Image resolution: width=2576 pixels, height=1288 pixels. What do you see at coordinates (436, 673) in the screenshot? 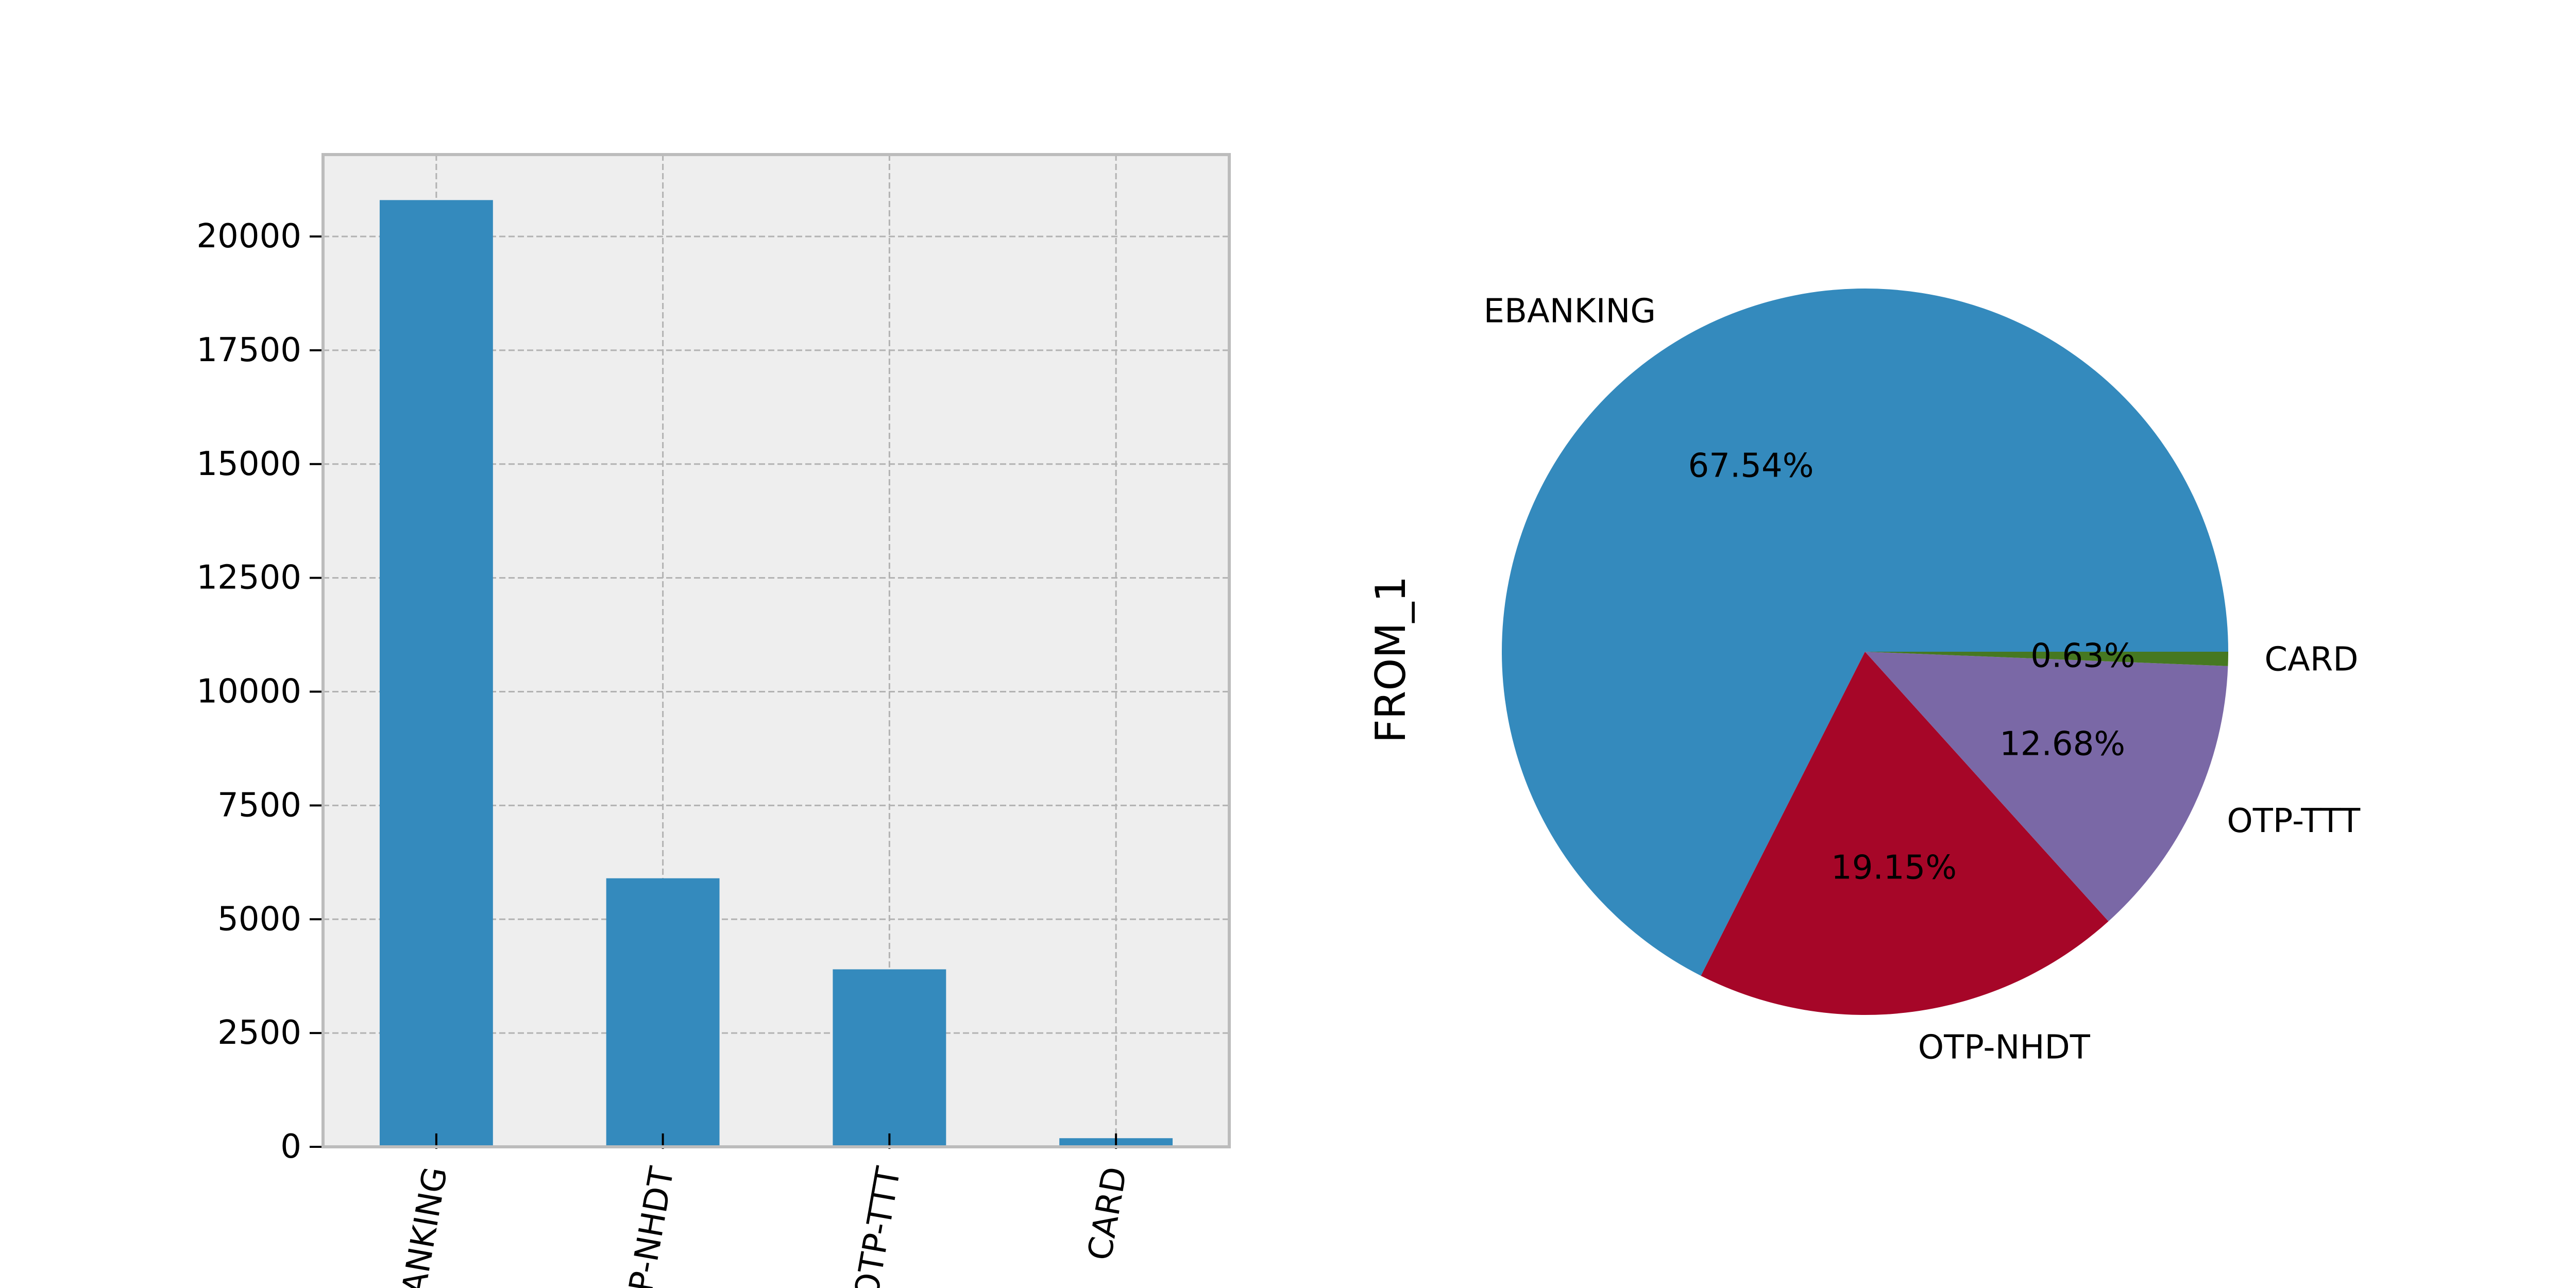
I see `bar-ebanking` at bounding box center [436, 673].